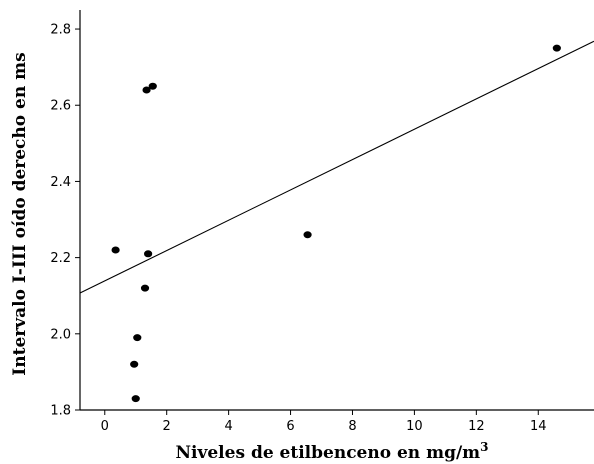 The height and width of the screenshot is (464, 594). Describe the element at coordinates (60, 30) in the screenshot. I see `y-tick-label: 2.8` at that location.